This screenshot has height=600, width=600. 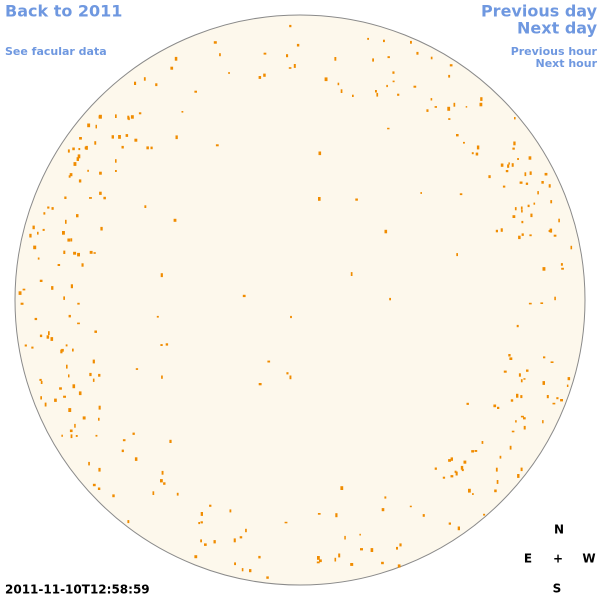 What do you see at coordinates (56, 51) in the screenshot?
I see `facular-data-link: See facular data` at bounding box center [56, 51].